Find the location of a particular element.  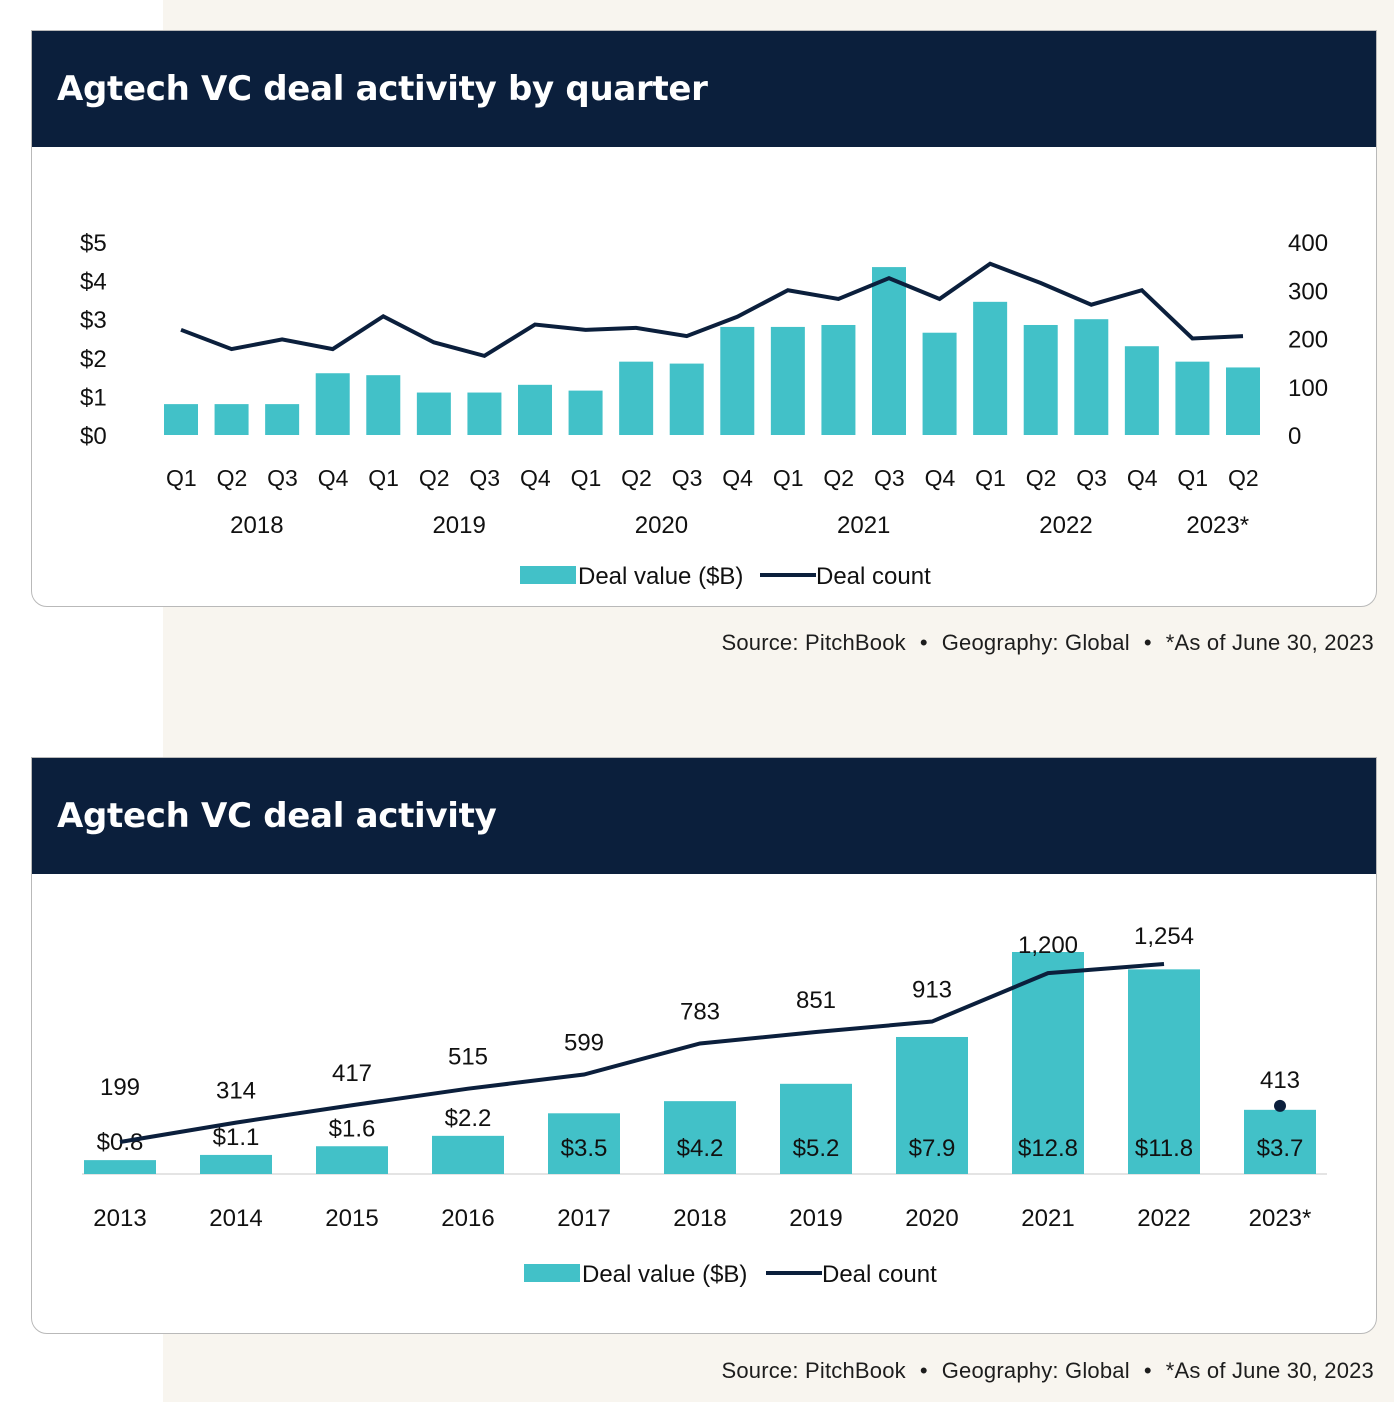

bar-value-label: $1.1 is located at coordinates (236, 1137).